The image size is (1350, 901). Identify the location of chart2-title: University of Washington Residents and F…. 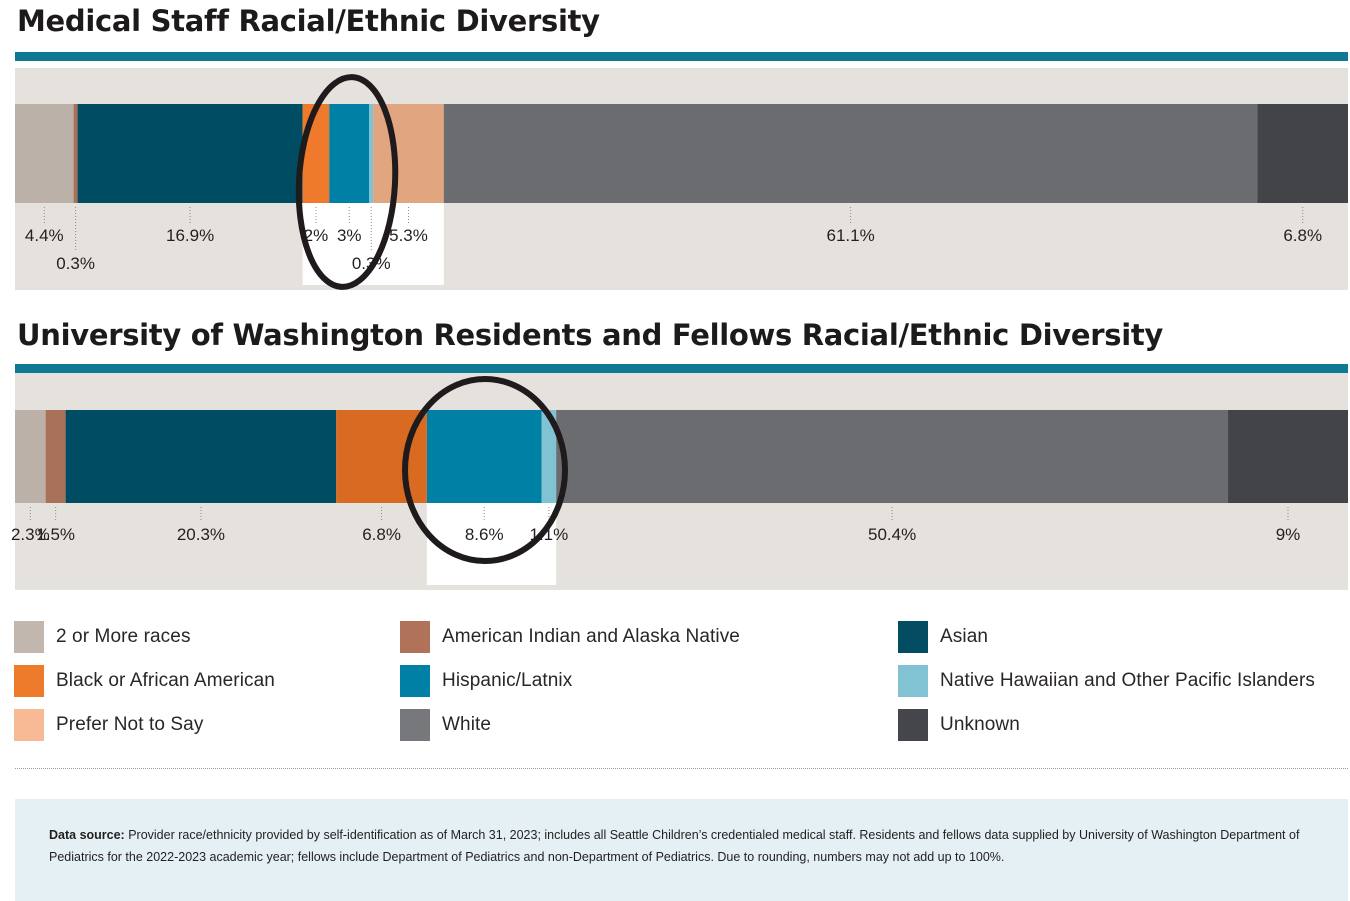
(590, 335).